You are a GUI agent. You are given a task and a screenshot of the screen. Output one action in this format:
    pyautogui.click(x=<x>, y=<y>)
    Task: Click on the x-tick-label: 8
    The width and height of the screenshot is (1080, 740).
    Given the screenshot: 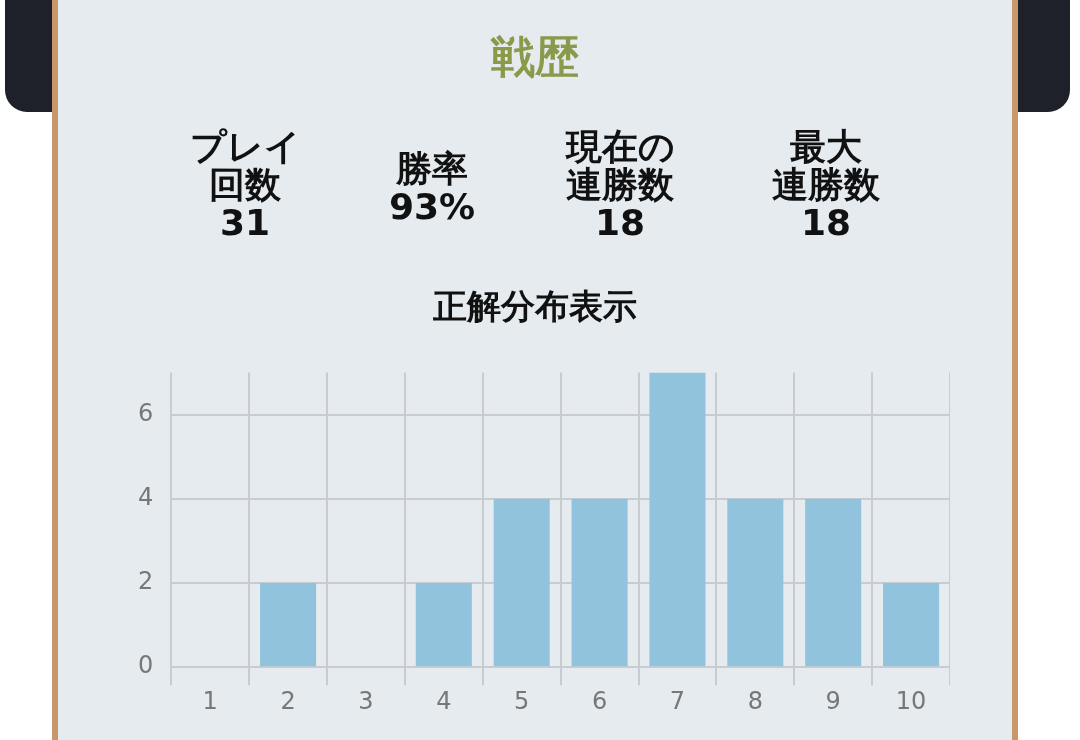 What is the action you would take?
    pyautogui.click(x=755, y=700)
    